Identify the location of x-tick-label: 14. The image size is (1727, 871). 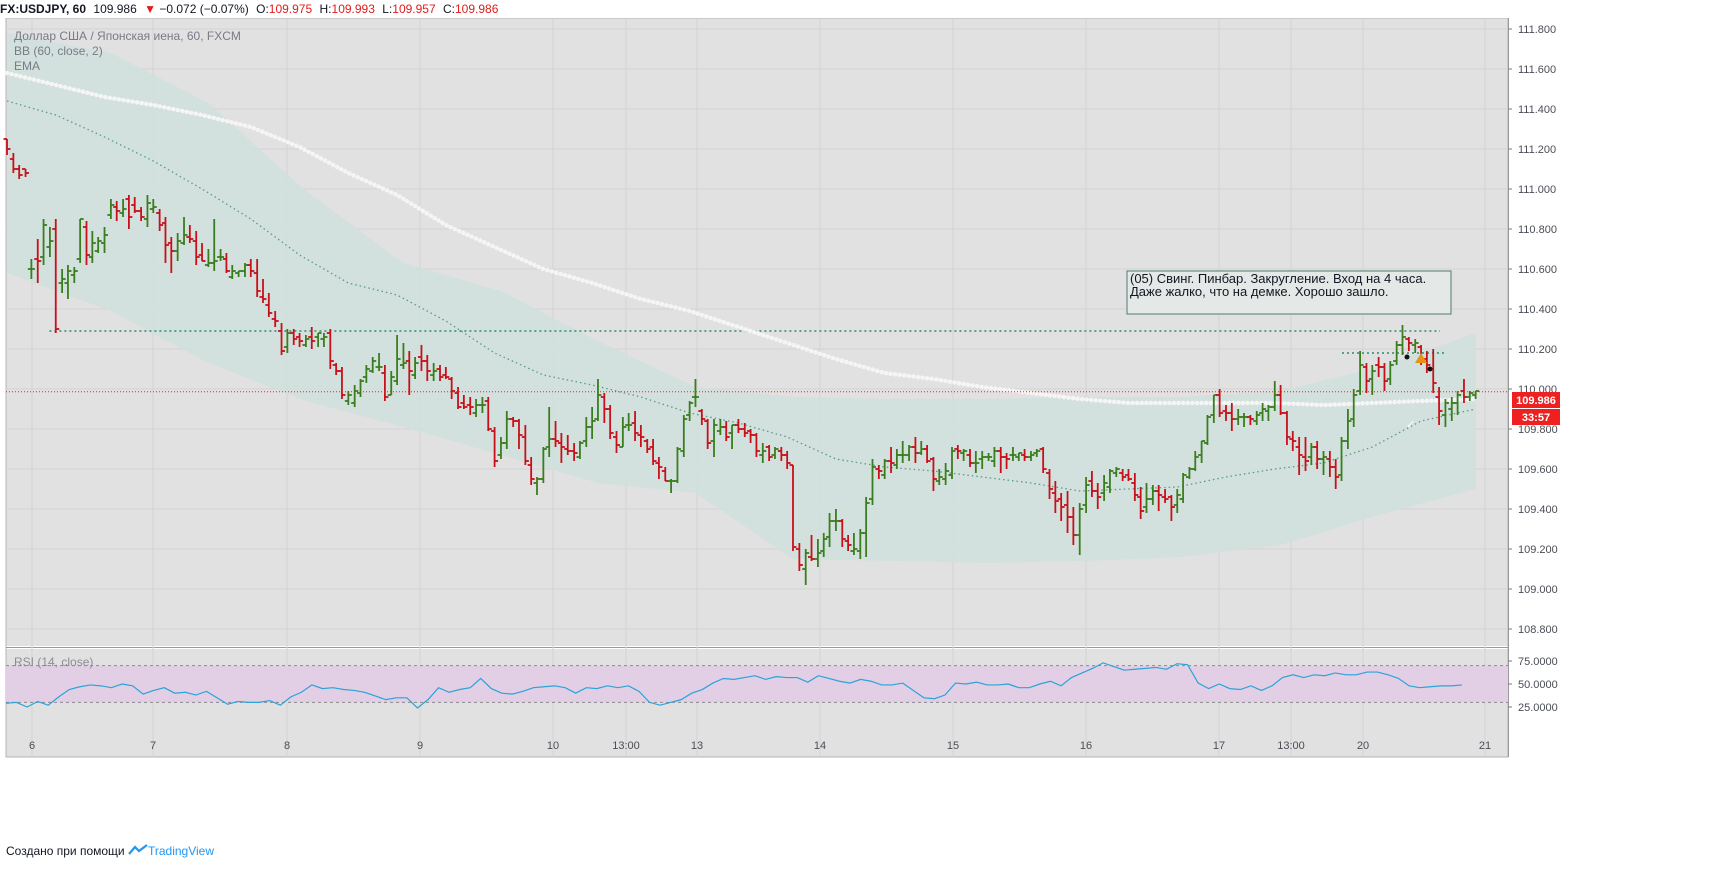
(820, 746).